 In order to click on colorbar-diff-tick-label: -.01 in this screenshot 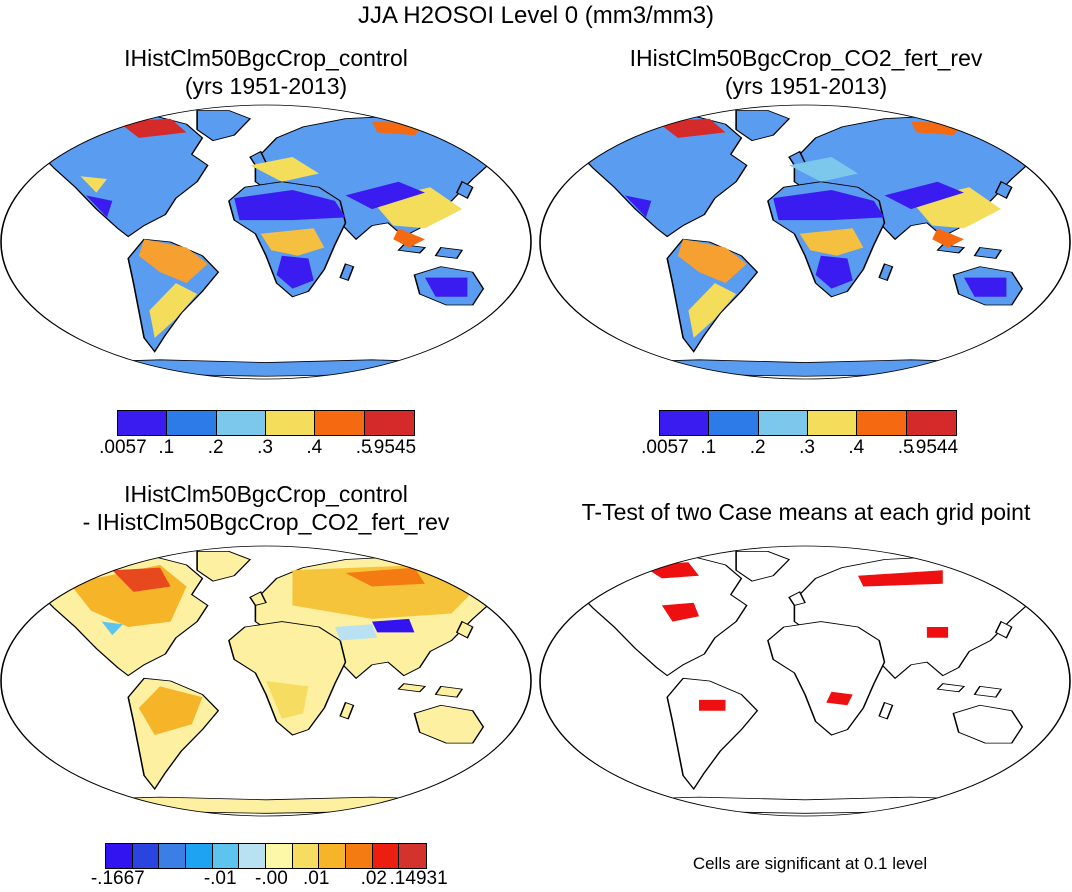, I will do `click(220, 878)`.